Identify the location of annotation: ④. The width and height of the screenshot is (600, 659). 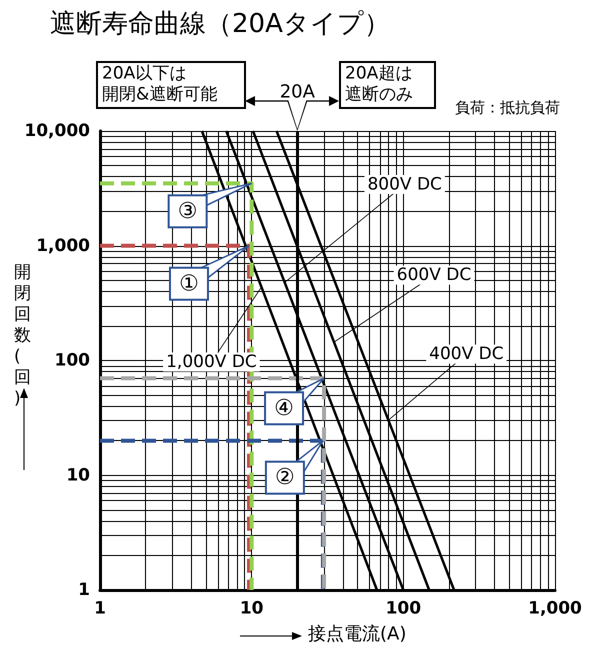
(284, 408).